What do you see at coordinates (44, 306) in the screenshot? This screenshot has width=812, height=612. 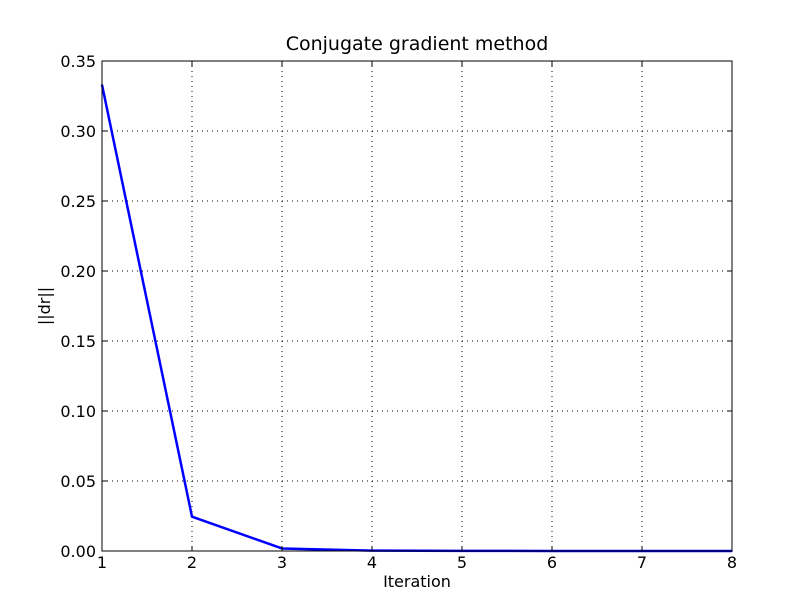 I see `y-axis-label: ||dr||` at bounding box center [44, 306].